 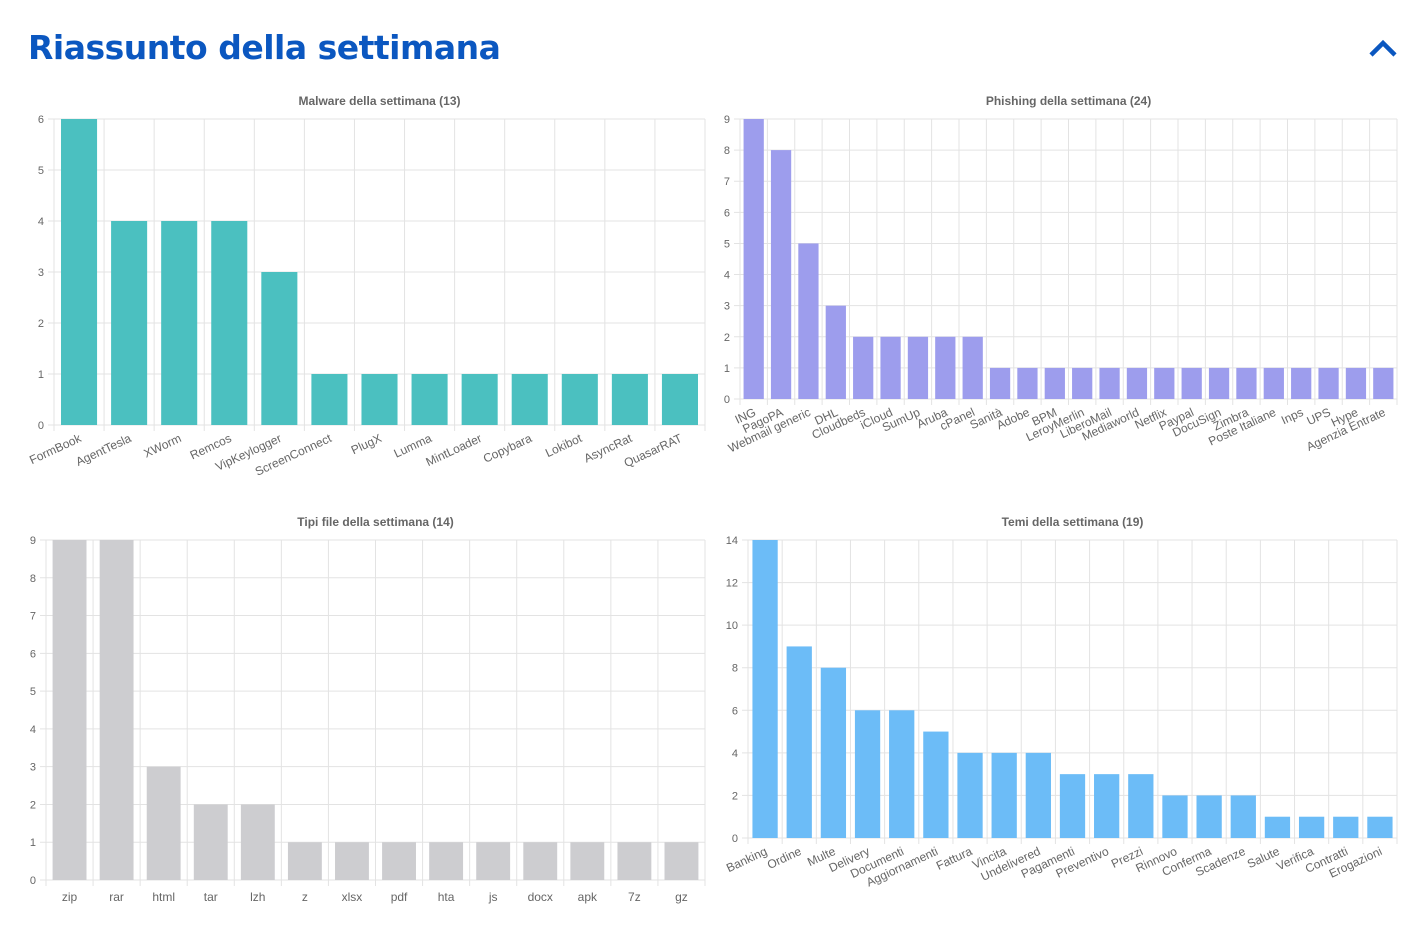 I want to click on chart-title: Phishing della settimana (24), so click(x=1068, y=101).